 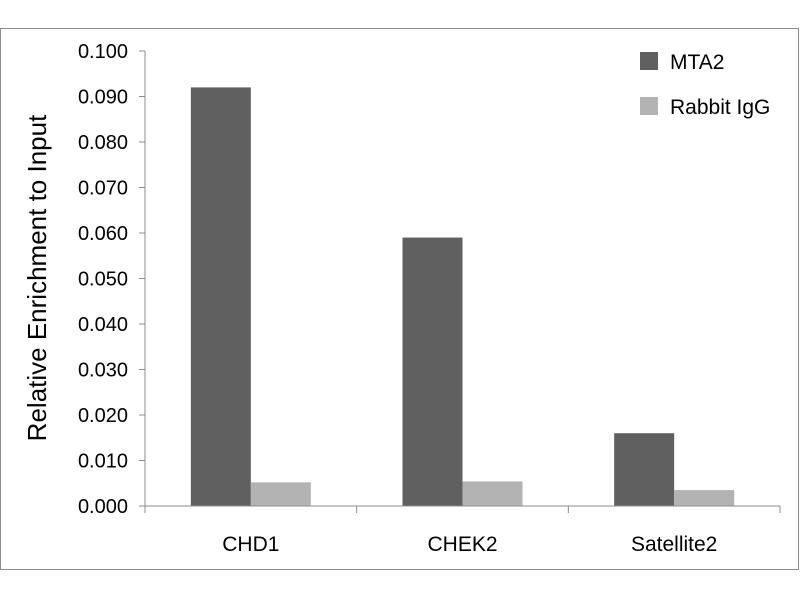 I want to click on y-tick-label: 0.090, so click(x=103, y=98).